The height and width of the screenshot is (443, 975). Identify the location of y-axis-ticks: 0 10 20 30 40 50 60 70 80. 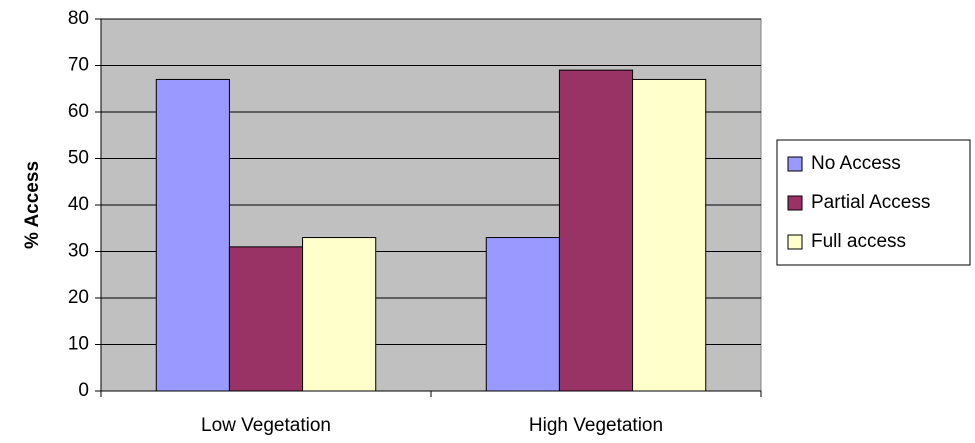
(84, 204).